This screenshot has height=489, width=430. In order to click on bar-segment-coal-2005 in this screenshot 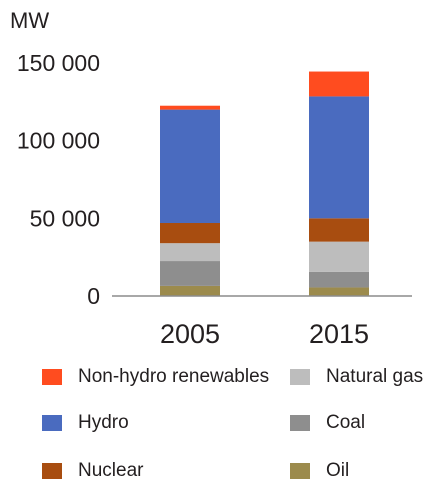, I will do `click(190, 273)`.